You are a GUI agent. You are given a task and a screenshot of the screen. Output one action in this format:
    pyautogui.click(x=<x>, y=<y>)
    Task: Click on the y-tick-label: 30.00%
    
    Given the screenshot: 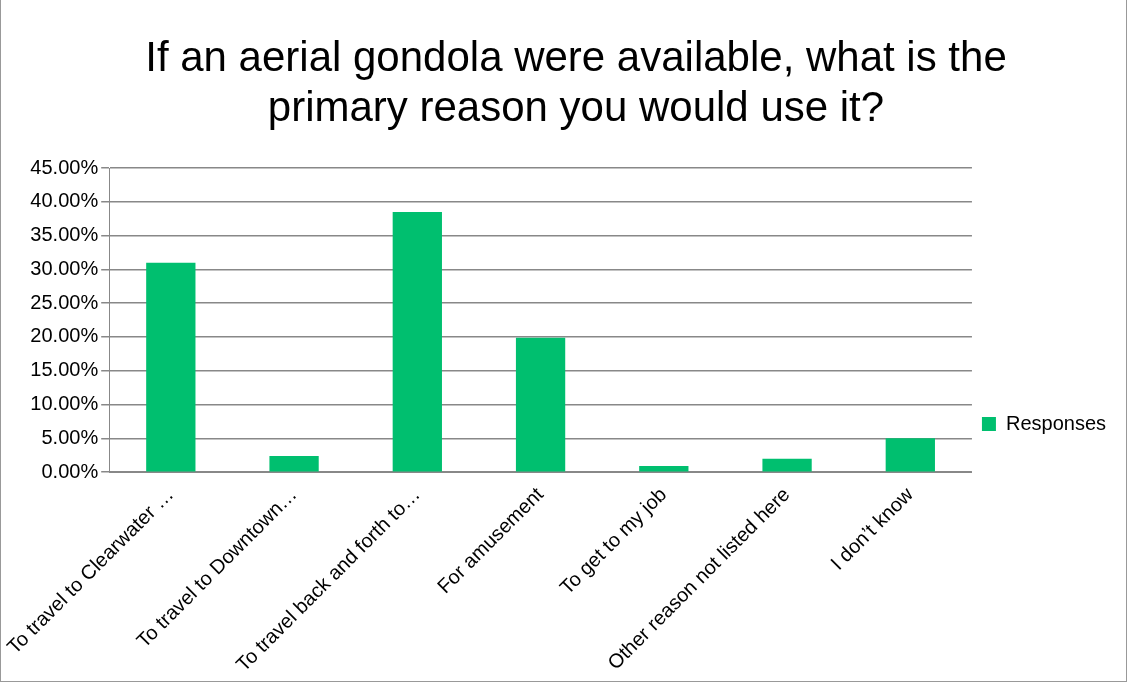 What is the action you would take?
    pyautogui.click(x=64, y=267)
    